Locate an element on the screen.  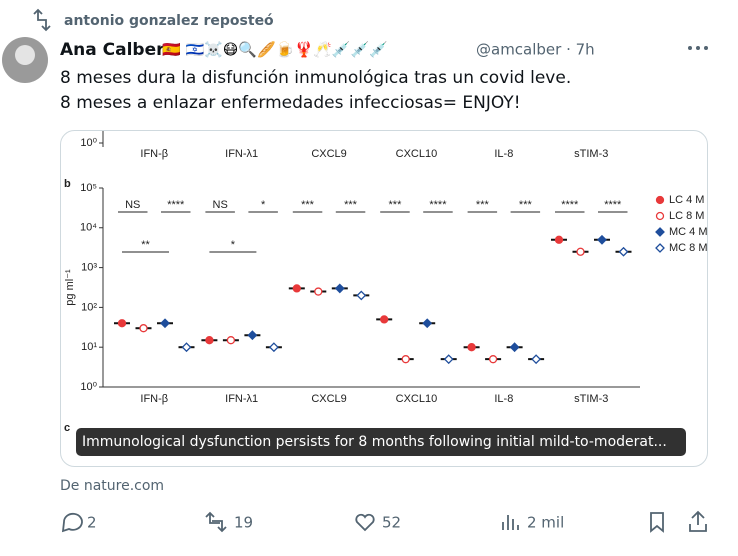
view-count: 2 mil is located at coordinates (545, 523).